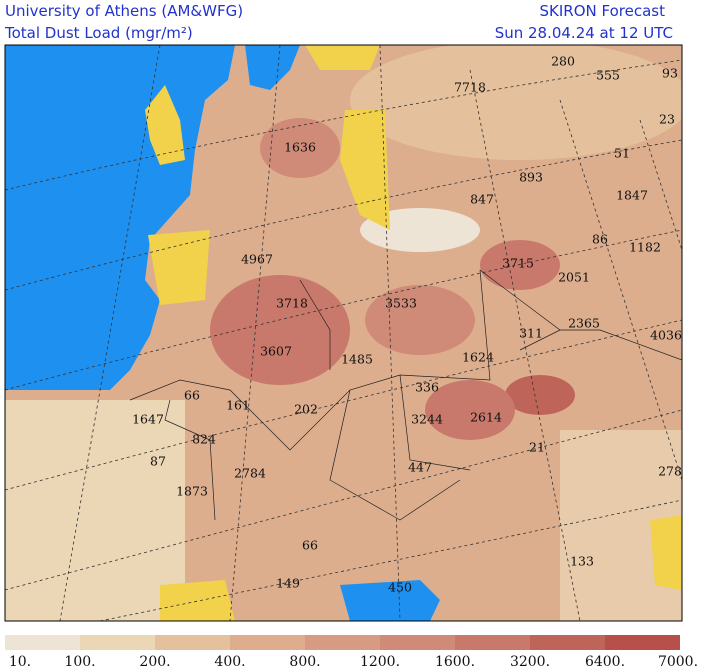 The height and width of the screenshot is (672, 704). What do you see at coordinates (357, 359) in the screenshot?
I see `value-label: 1485` at bounding box center [357, 359].